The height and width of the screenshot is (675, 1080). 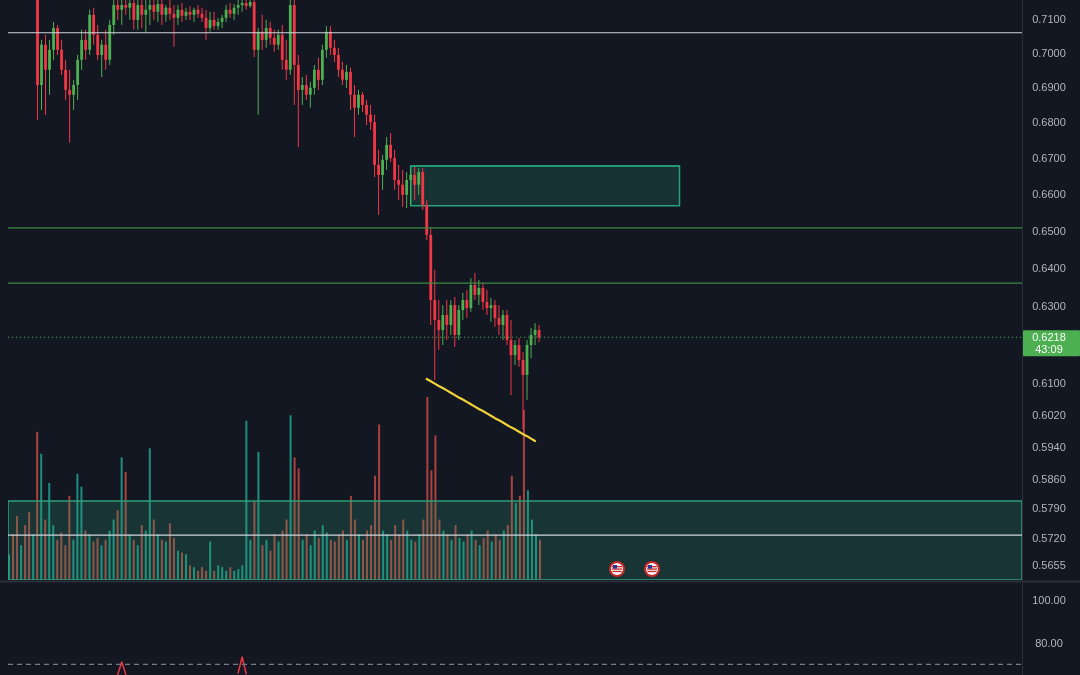 I want to click on y-tick-label: 0.5720, so click(x=1049, y=537).